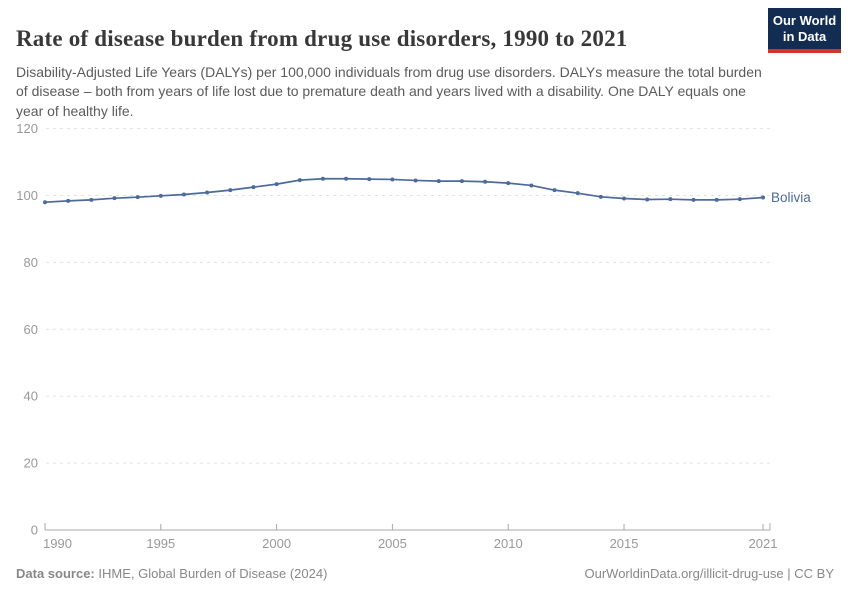  Describe the element at coordinates (27, 128) in the screenshot. I see `y-tick-label-120: 120` at that location.